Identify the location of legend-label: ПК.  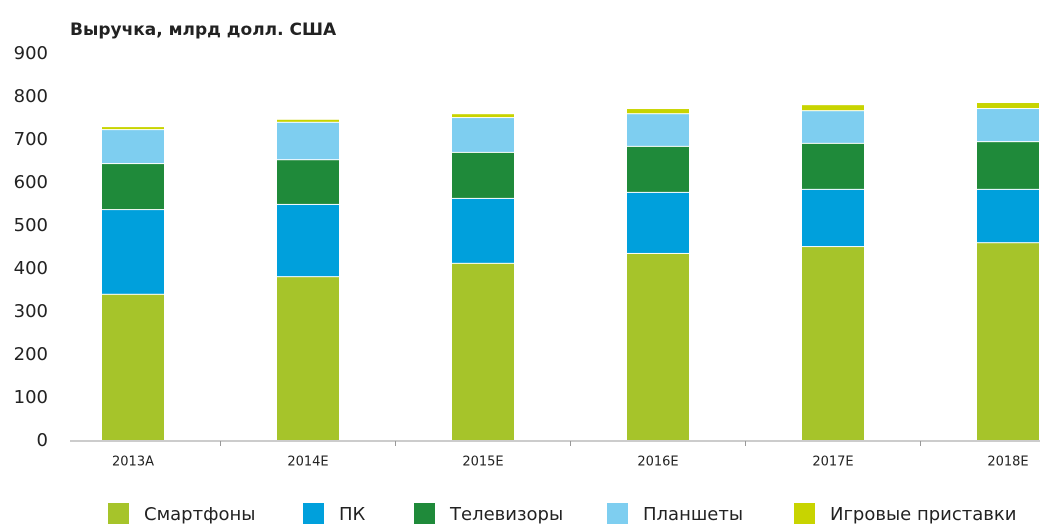
(352, 514).